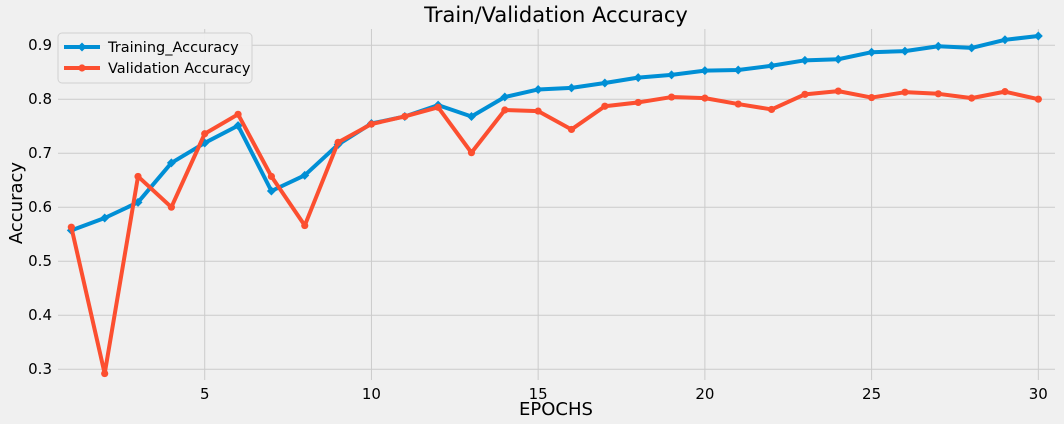  What do you see at coordinates (371, 394) in the screenshot?
I see `x-tick-label: 10` at bounding box center [371, 394].